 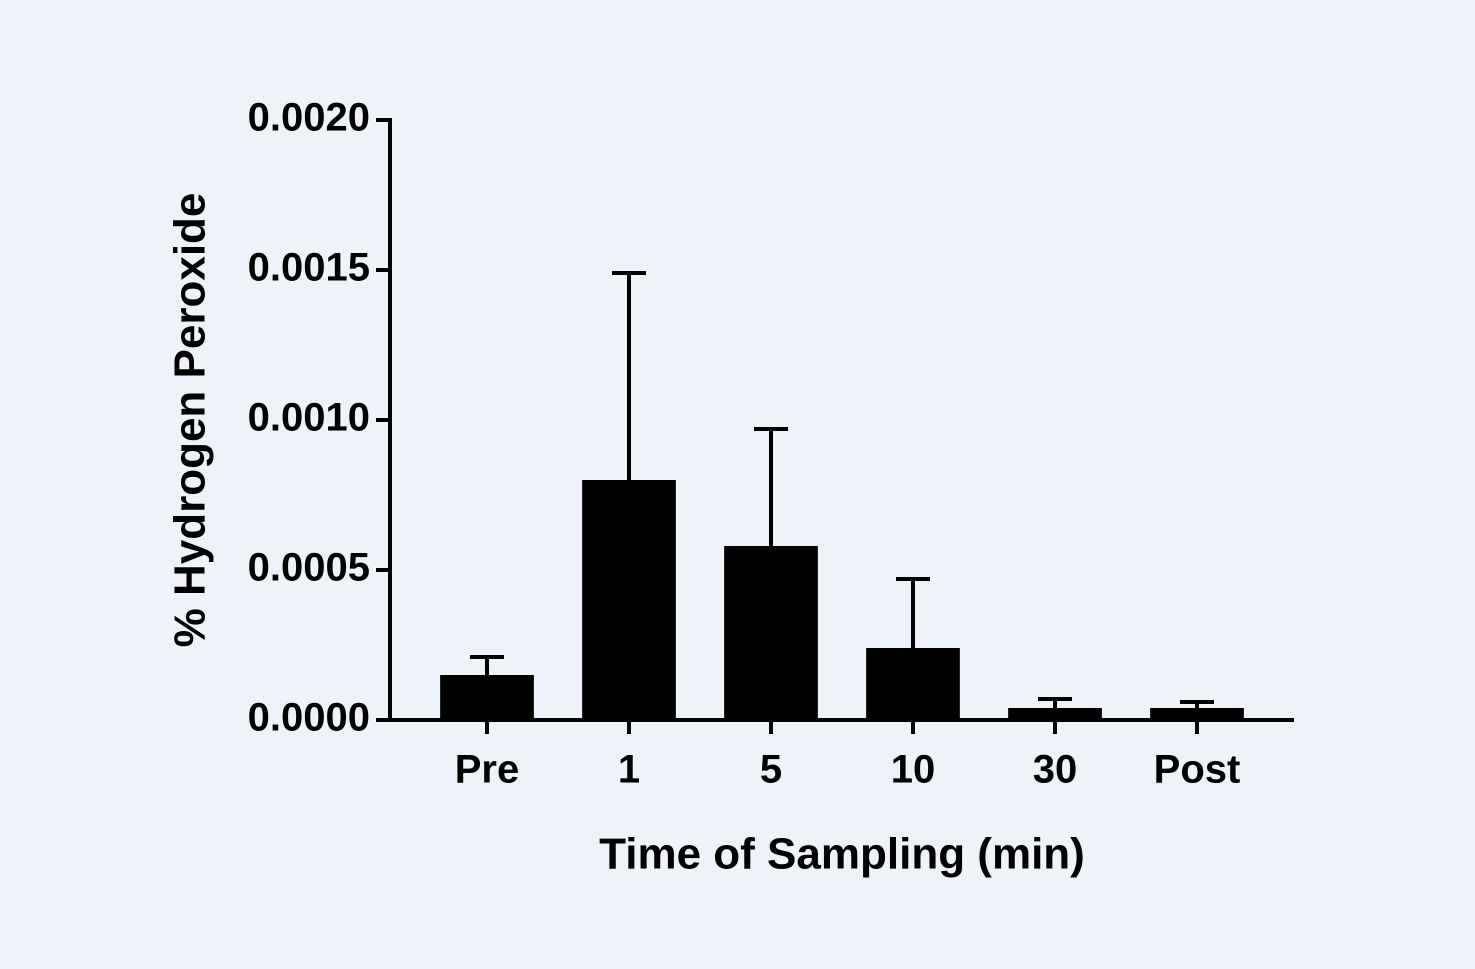 I want to click on y-tick-label: 0.0020, so click(x=309, y=118).